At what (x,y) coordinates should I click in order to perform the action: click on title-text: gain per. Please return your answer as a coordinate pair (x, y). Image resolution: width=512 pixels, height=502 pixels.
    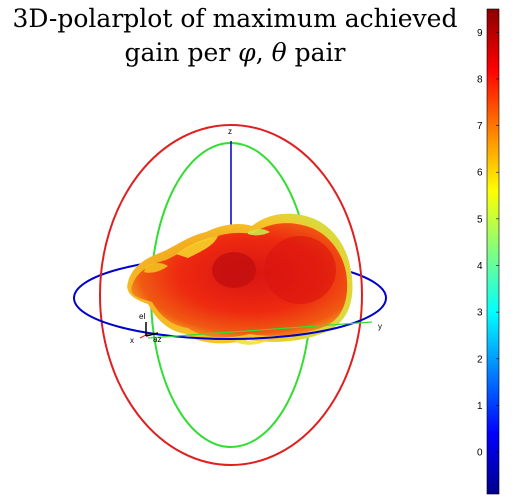
    Looking at the image, I should click on (181, 52).